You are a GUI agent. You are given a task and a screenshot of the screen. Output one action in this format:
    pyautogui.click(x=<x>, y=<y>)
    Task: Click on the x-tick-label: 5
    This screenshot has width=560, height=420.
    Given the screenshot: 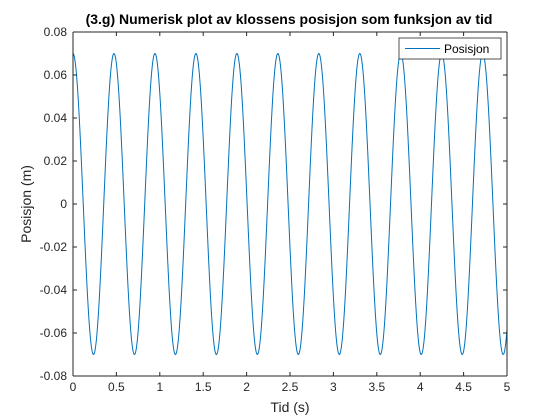 What is the action you would take?
    pyautogui.click(x=507, y=387)
    